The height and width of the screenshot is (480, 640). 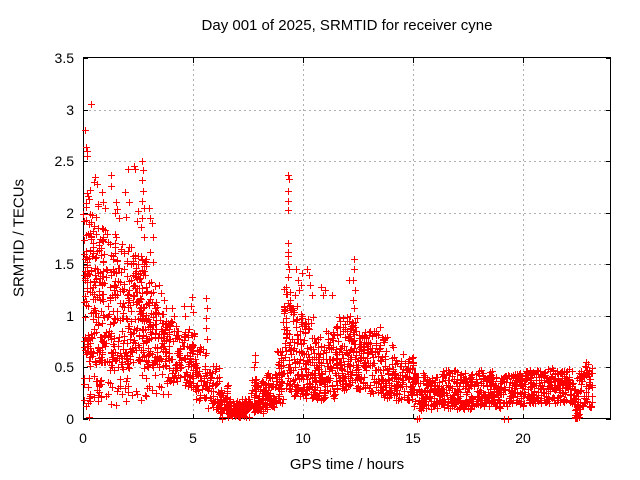 I want to click on x-tick-label: 15, so click(x=413, y=438).